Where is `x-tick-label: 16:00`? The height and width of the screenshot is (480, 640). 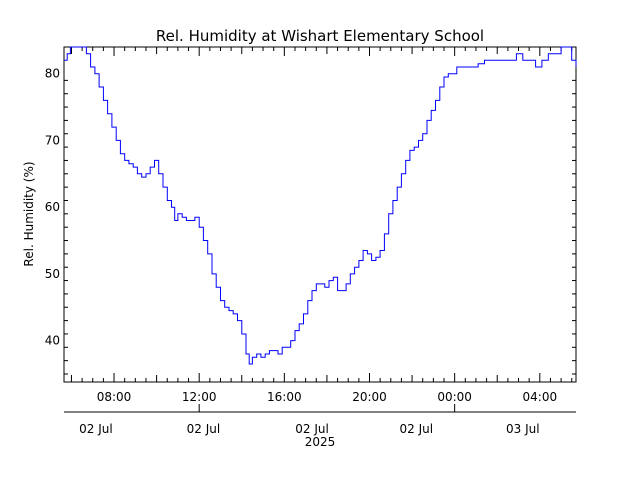
x-tick-label: 16:00 is located at coordinates (284, 397).